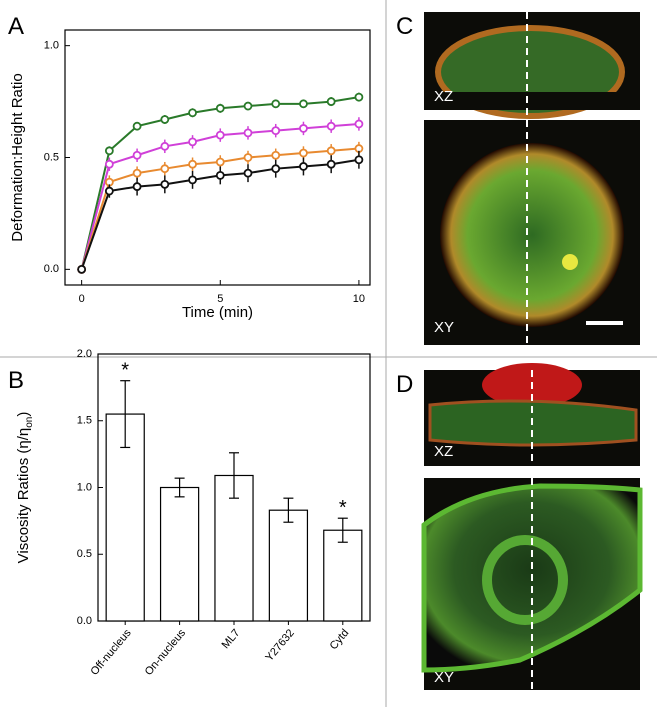  I want to click on y-axis-label-part: Viscosity Ratios (η/η, so click(23, 496).